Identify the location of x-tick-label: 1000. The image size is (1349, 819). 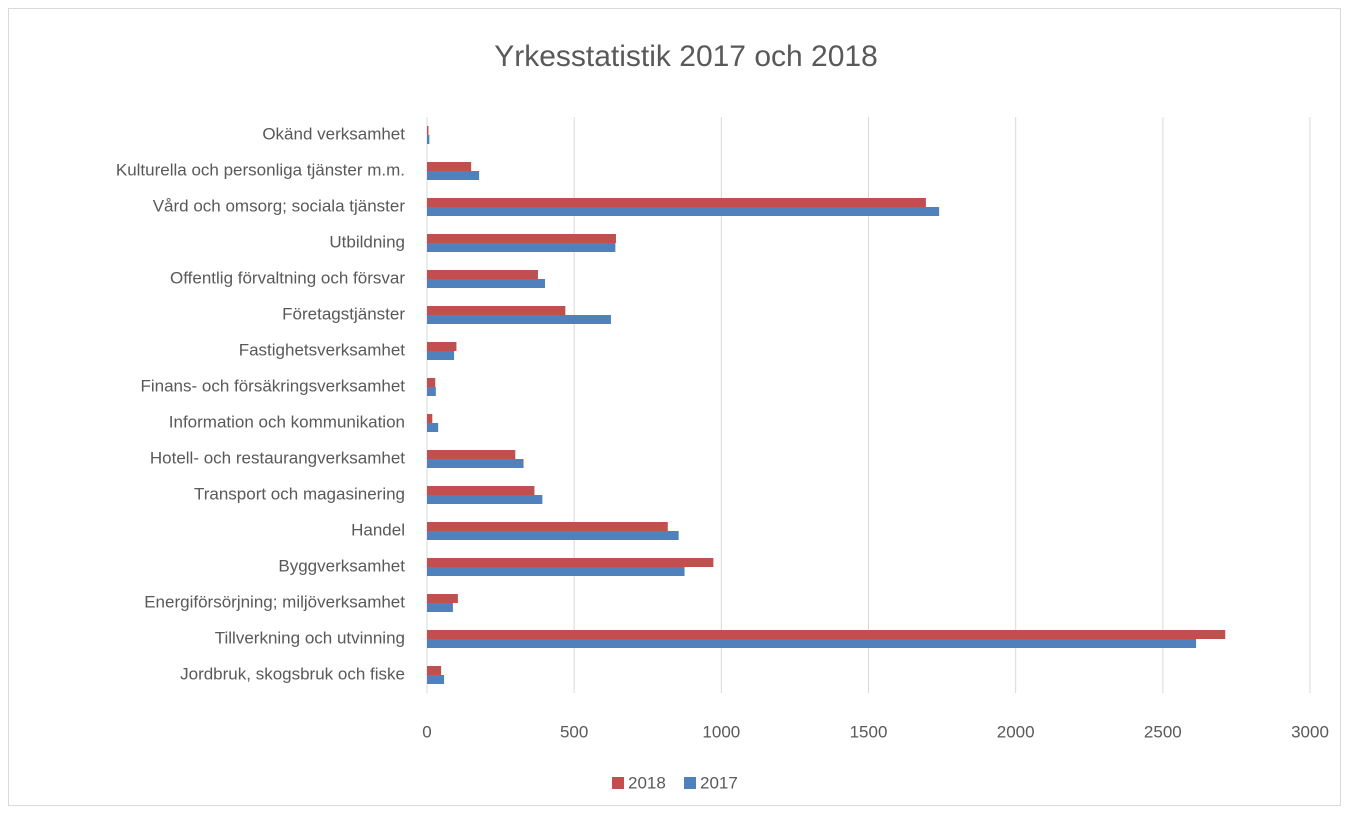
(721, 731).